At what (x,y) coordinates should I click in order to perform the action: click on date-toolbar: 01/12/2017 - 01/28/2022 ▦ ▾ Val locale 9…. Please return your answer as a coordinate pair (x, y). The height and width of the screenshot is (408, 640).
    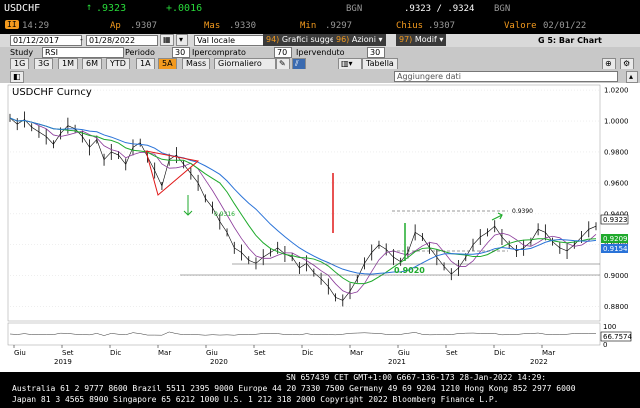
    Looking at the image, I should click on (320, 40).